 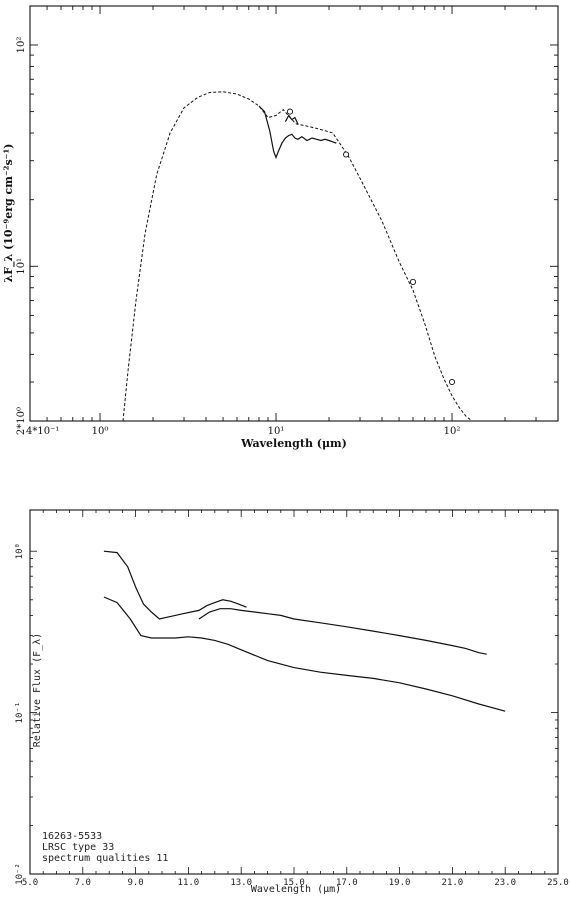 What do you see at coordinates (21, 45) in the screenshot?
I see `sed-y-tick-label: 10²` at bounding box center [21, 45].